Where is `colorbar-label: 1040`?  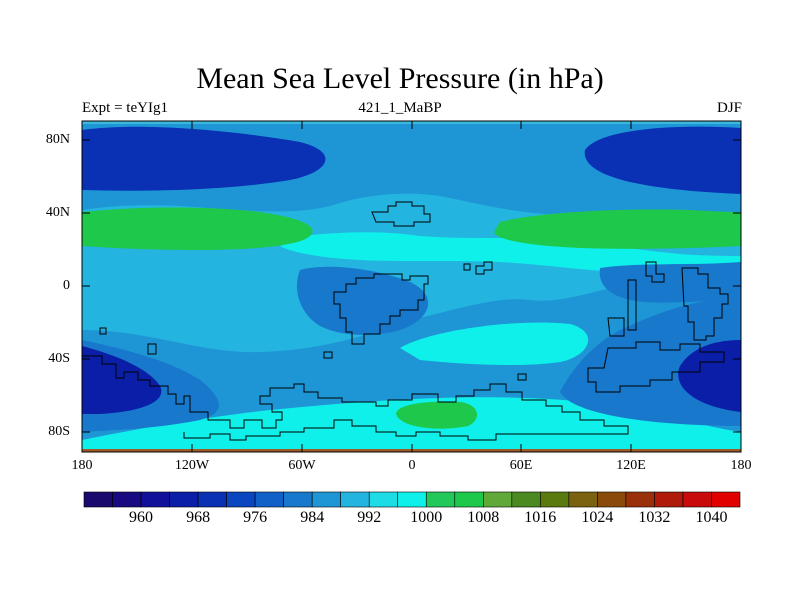
colorbar-label: 1040 is located at coordinates (711, 517).